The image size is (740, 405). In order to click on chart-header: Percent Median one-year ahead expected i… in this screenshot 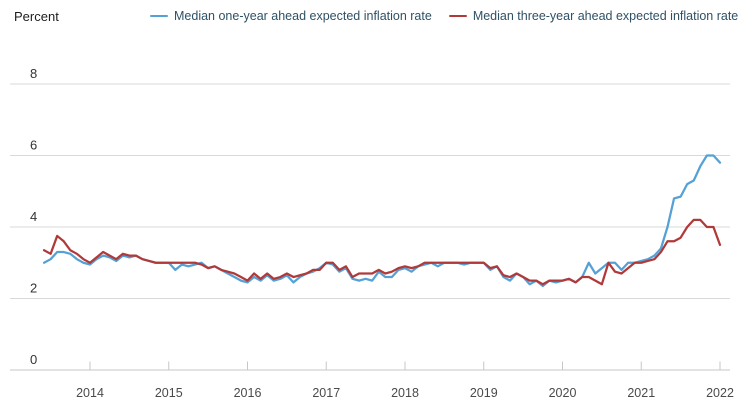, I will do `click(370, 15)`.